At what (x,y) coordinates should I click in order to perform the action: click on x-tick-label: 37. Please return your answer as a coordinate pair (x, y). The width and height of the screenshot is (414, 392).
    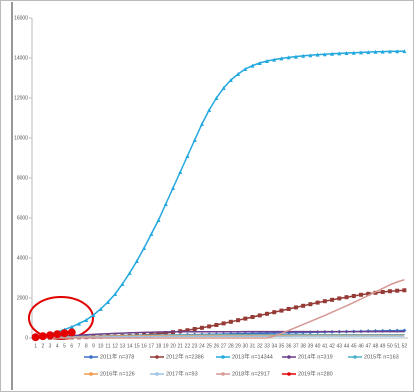
    Looking at the image, I should click on (296, 346).